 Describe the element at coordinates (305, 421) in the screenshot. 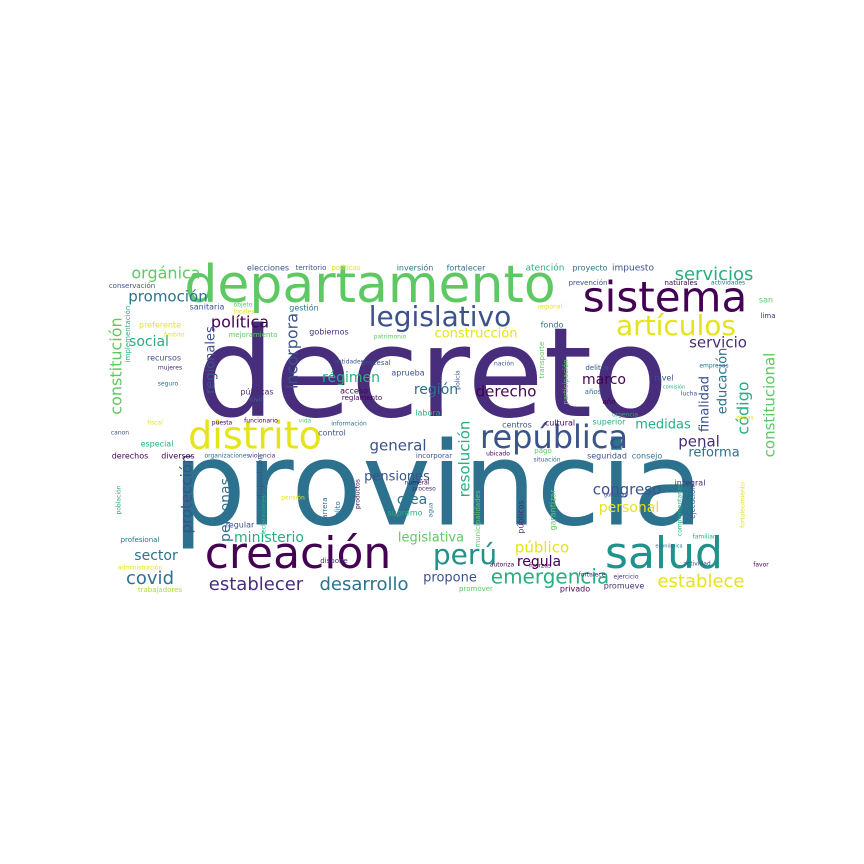

I see `cloud-word: vida` at that location.